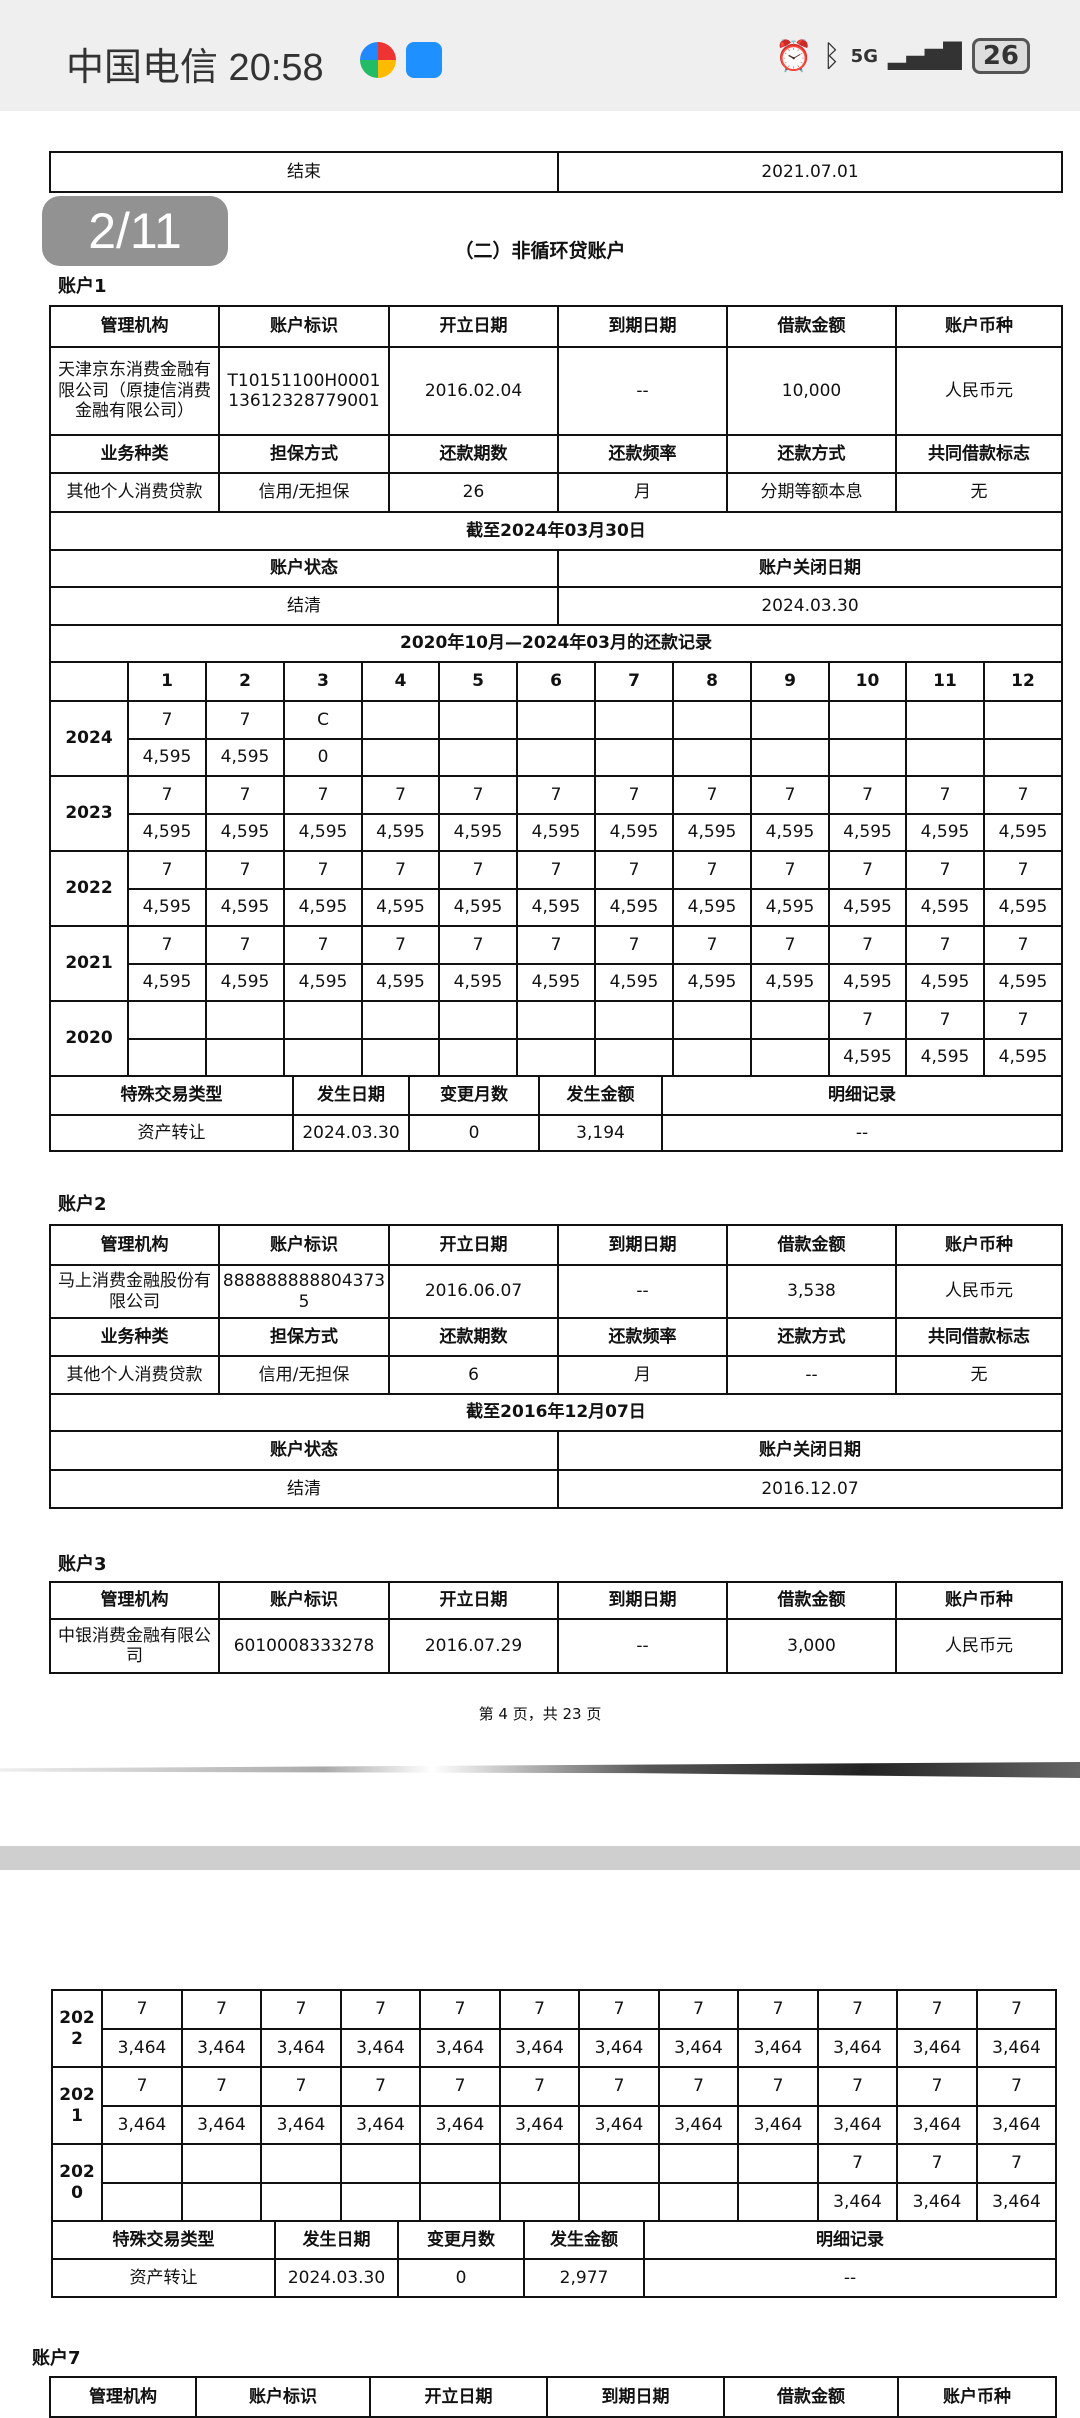  What do you see at coordinates (556, 1412) in the screenshot?
I see `table-row: 截至2016年12月07日` at bounding box center [556, 1412].